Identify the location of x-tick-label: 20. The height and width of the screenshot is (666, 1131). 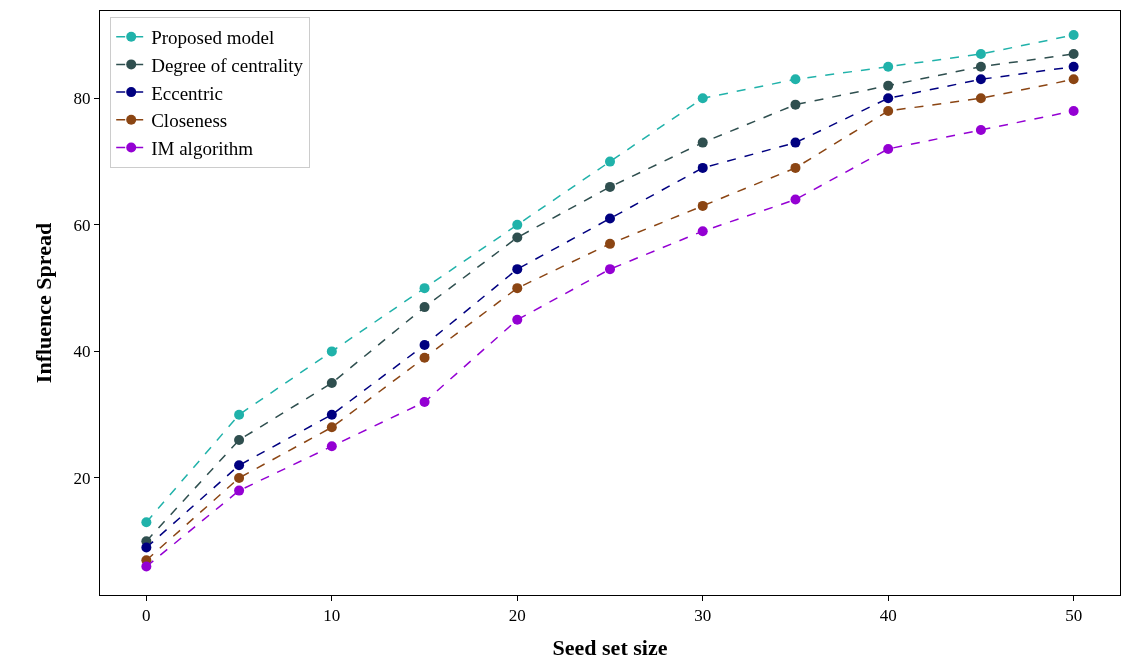
(517, 616).